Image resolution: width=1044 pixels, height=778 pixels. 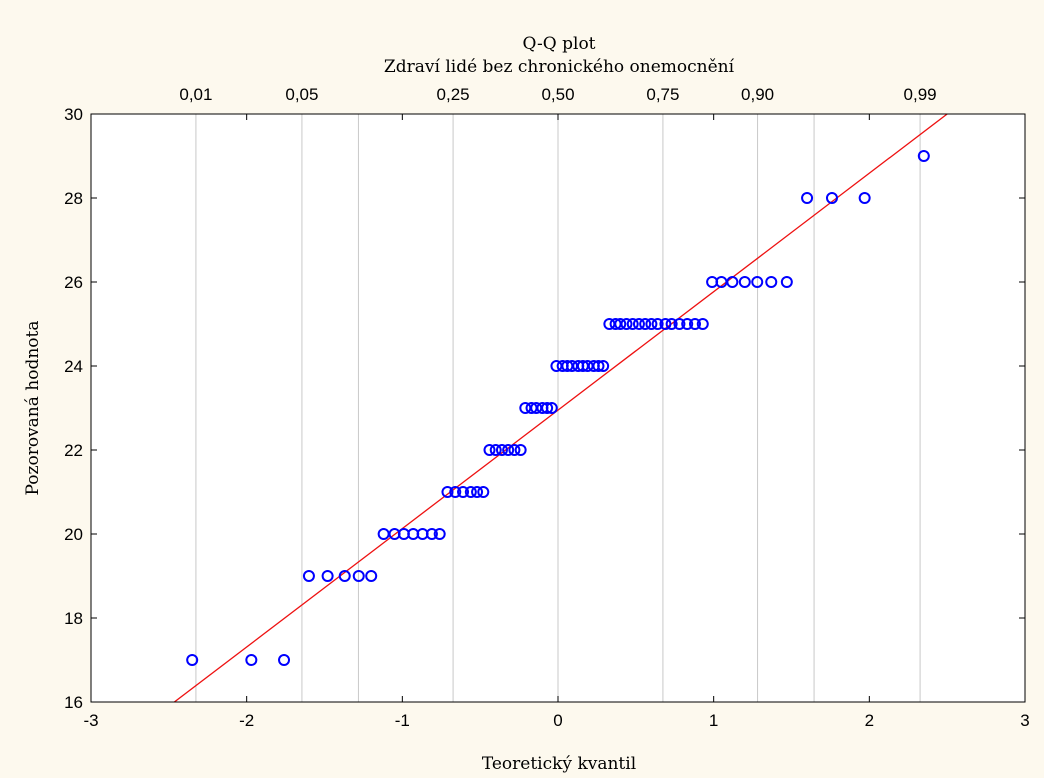 I want to click on probability-tick-label-6: 0,99, so click(x=920, y=94).